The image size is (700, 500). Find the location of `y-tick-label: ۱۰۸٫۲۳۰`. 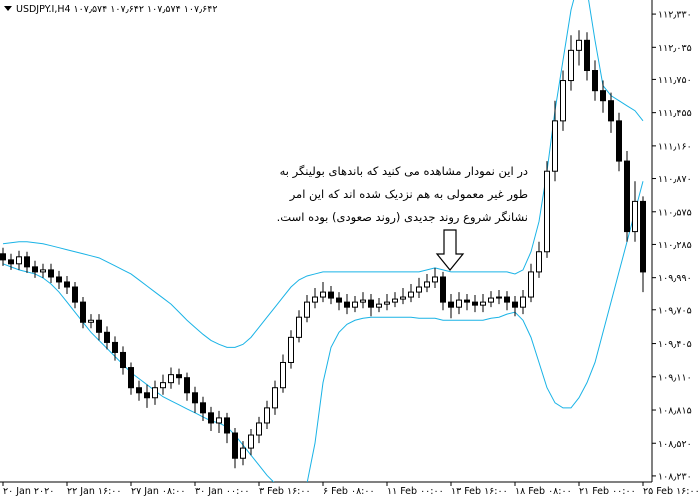

y-tick-label: ۱۰۸٫۲۳۰ is located at coordinates (675, 476).